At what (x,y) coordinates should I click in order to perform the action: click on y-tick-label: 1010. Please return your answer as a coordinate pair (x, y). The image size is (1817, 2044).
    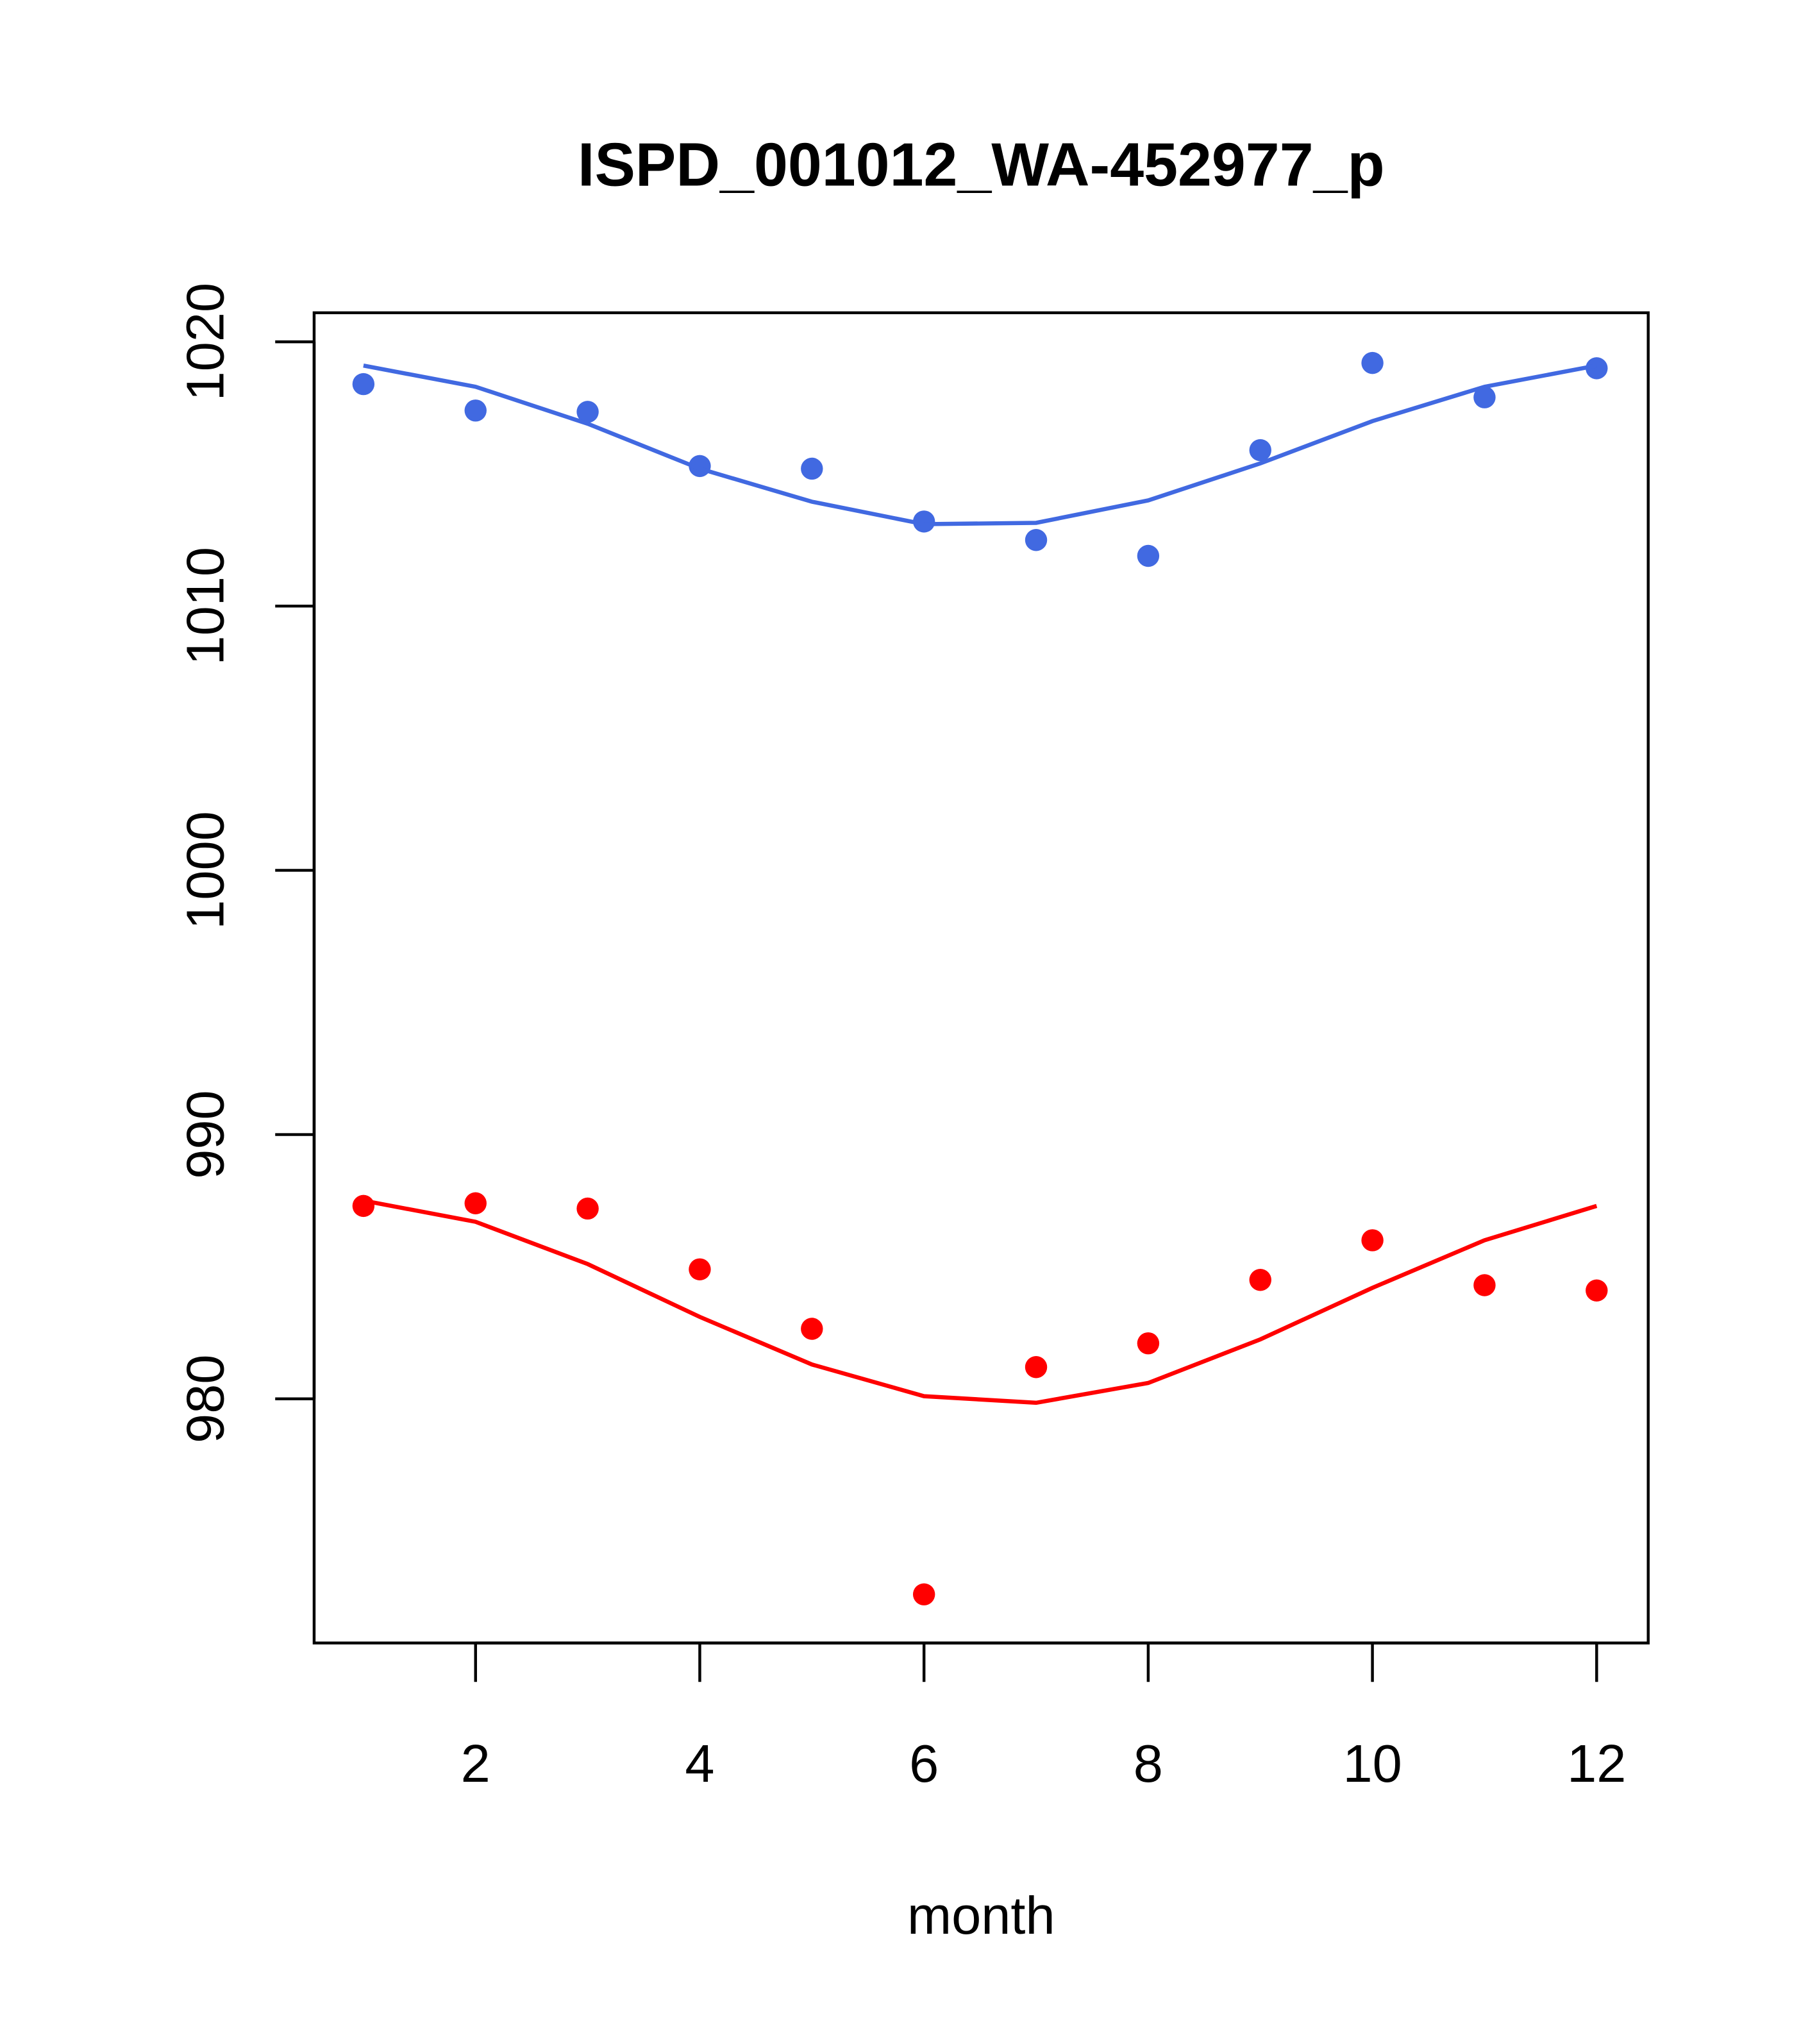
    Looking at the image, I should click on (205, 606).